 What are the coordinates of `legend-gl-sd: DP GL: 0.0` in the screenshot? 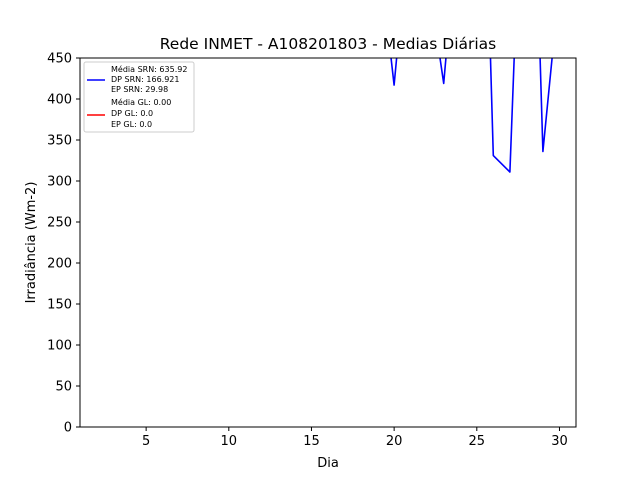 It's located at (132, 113).